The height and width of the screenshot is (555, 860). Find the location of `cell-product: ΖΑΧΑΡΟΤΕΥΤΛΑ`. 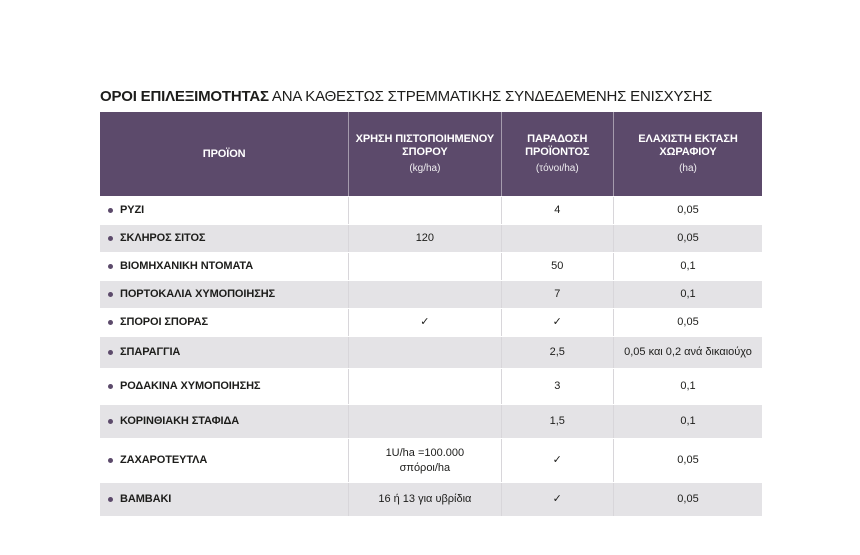

cell-product: ΖΑΧΑΡΟΤΕΥΤΛΑ is located at coordinates (224, 460).